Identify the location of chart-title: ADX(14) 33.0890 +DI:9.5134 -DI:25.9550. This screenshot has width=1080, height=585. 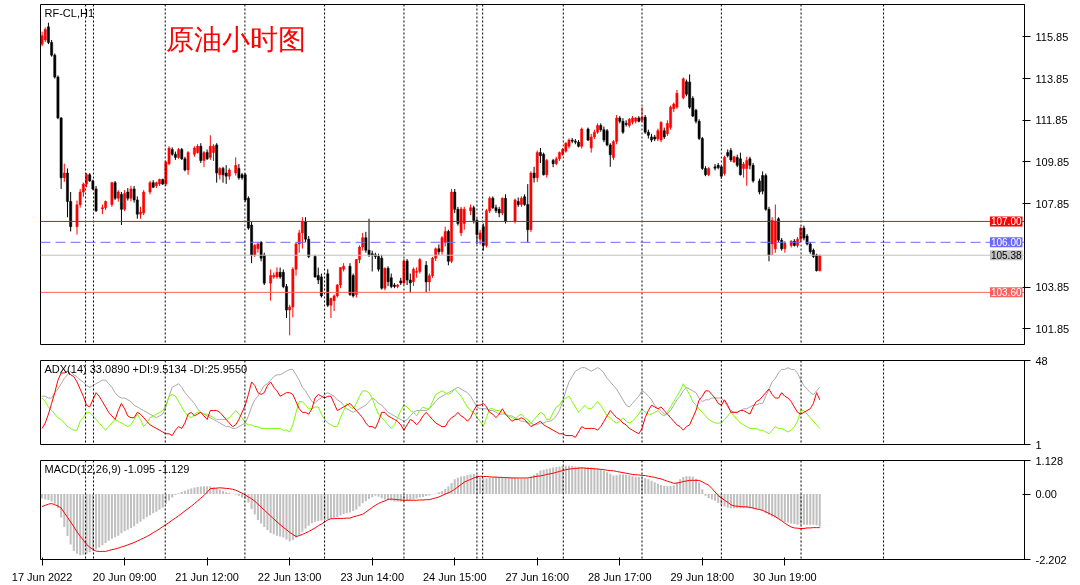
(146, 368).